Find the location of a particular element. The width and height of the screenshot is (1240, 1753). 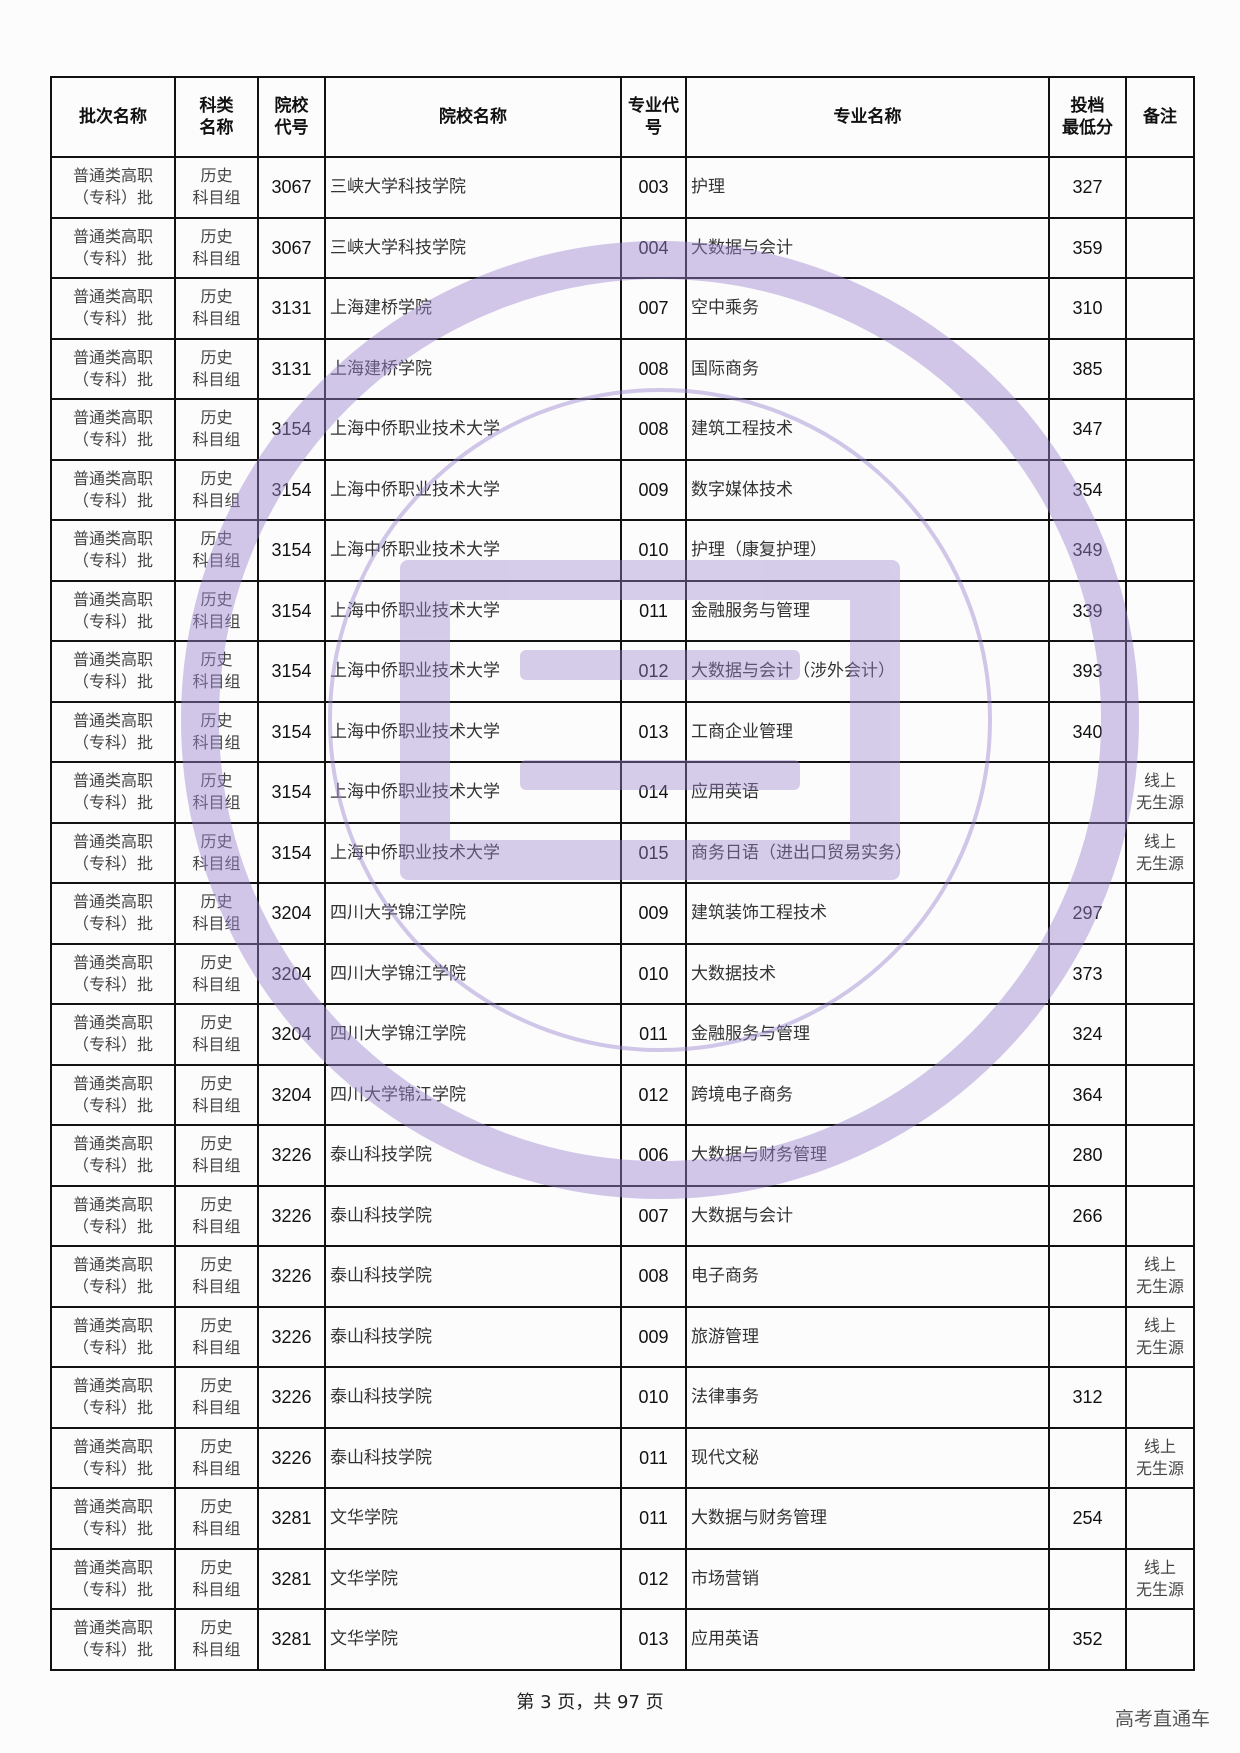

header-batch-name: 批次名称 is located at coordinates (113, 117).